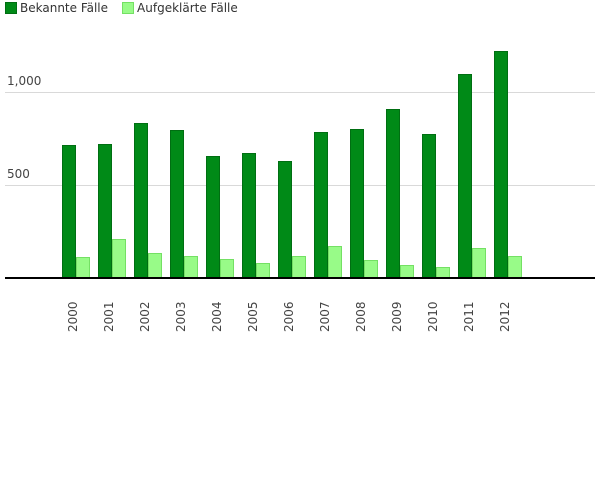 This screenshot has height=502, width=600. What do you see at coordinates (433, 316) in the screenshot?
I see `x-tick-label-2010: 2010` at bounding box center [433, 316].